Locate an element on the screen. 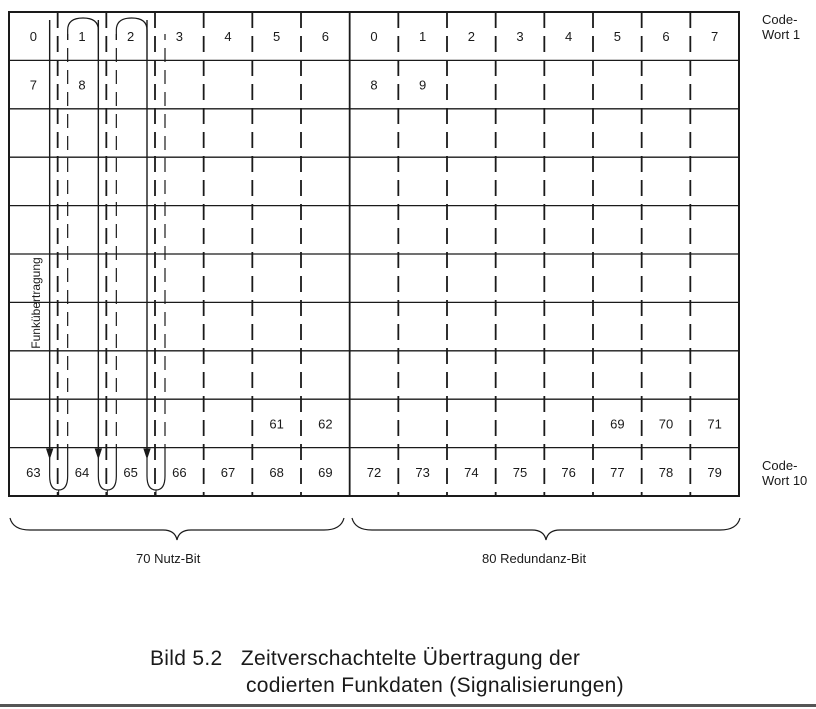 The height and width of the screenshot is (709, 816). cell-number: 67 is located at coordinates (228, 472).